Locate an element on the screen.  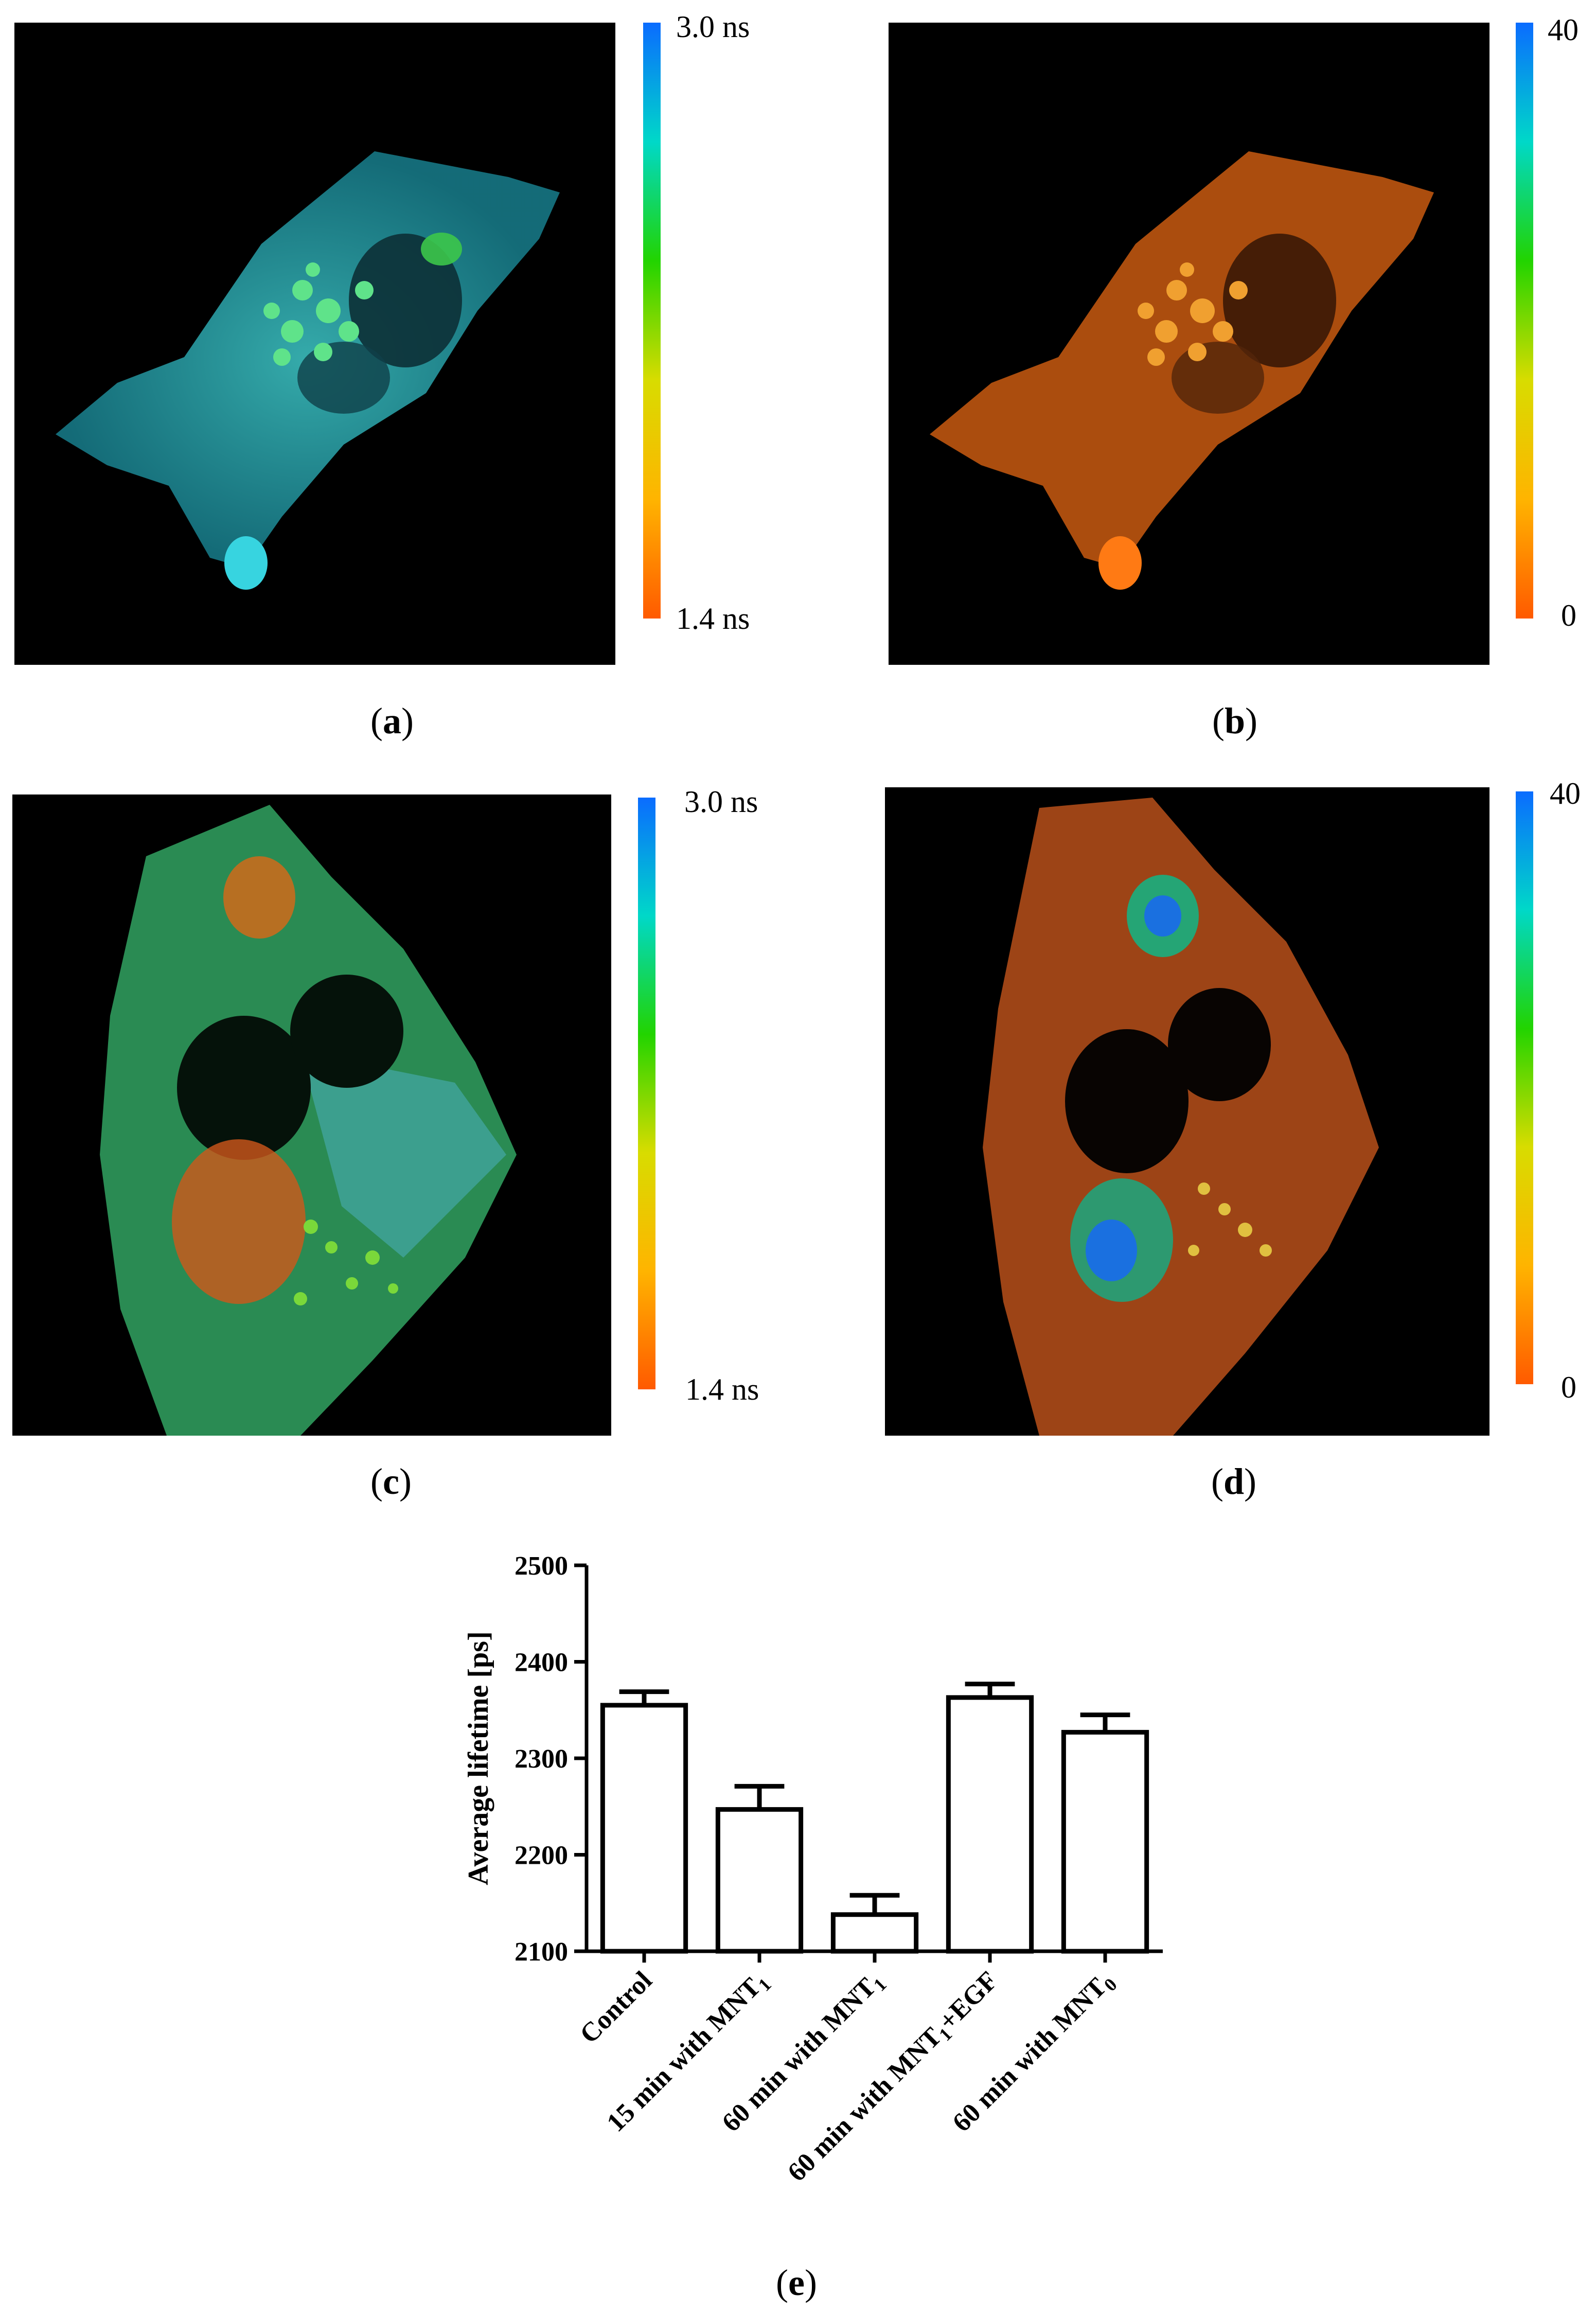
panel-d-intensity-image is located at coordinates (1187, 1112).